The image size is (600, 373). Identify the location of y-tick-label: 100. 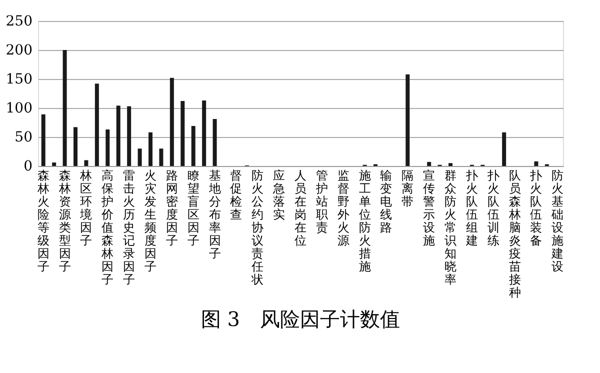
(19, 108).